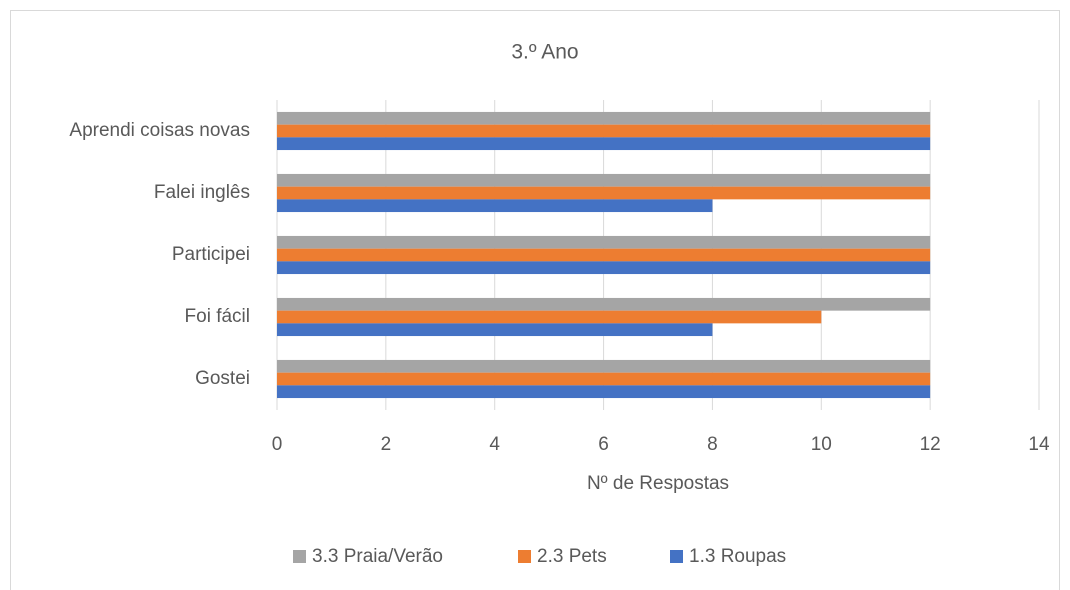  Describe the element at coordinates (217, 316) in the screenshot. I see `y-tick-label: Foi fácil` at that location.